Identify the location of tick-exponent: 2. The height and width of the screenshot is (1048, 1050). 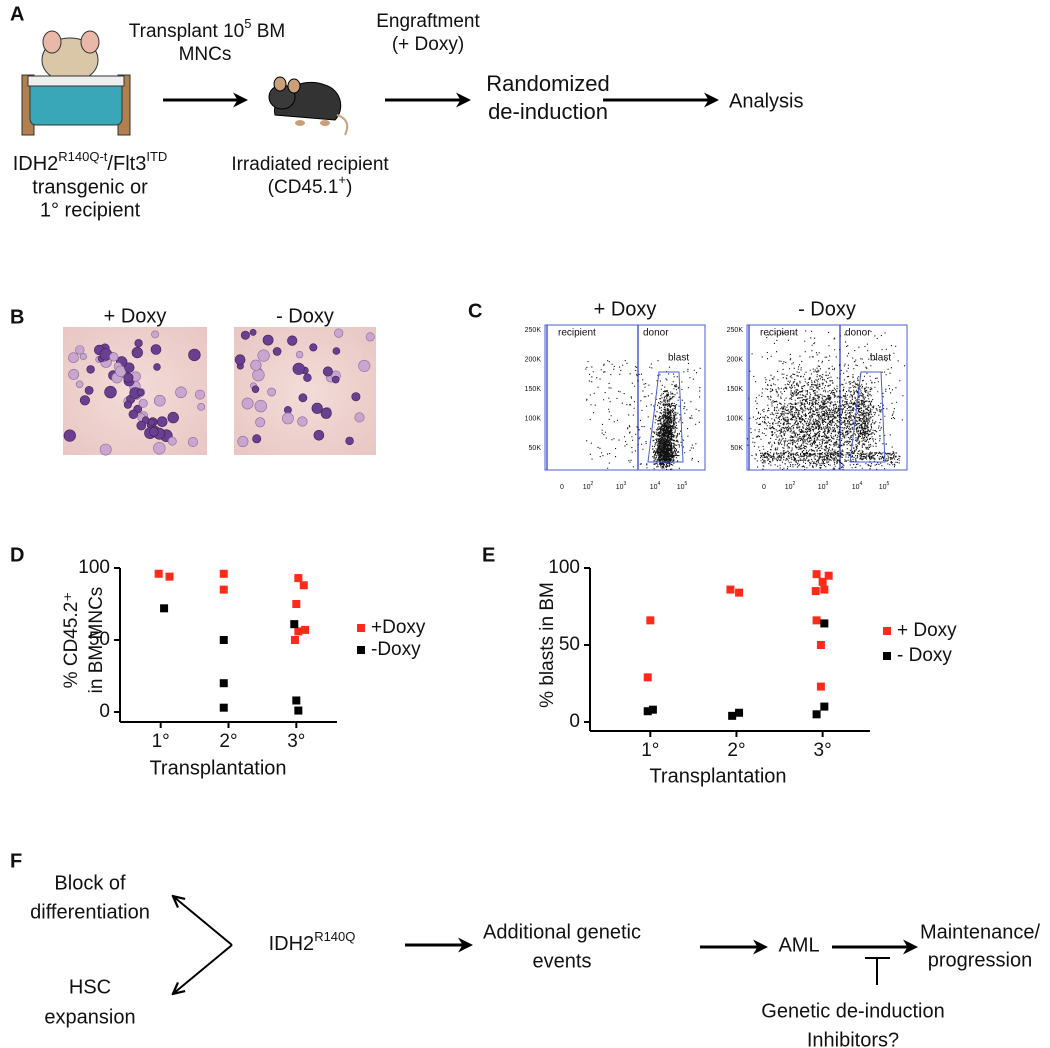
(592, 484).